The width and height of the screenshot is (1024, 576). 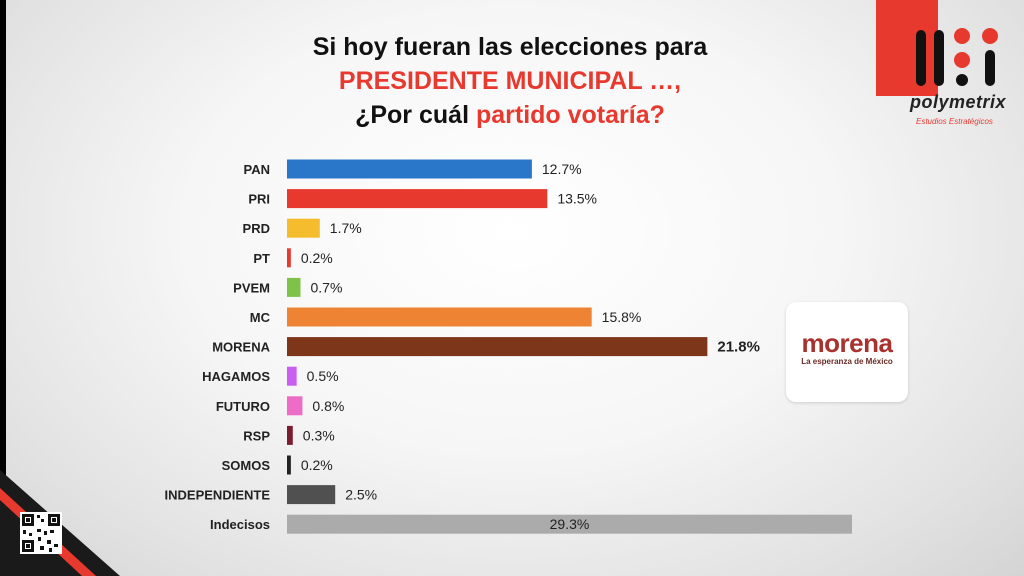 What do you see at coordinates (439, 317) in the screenshot?
I see `bar-mc` at bounding box center [439, 317].